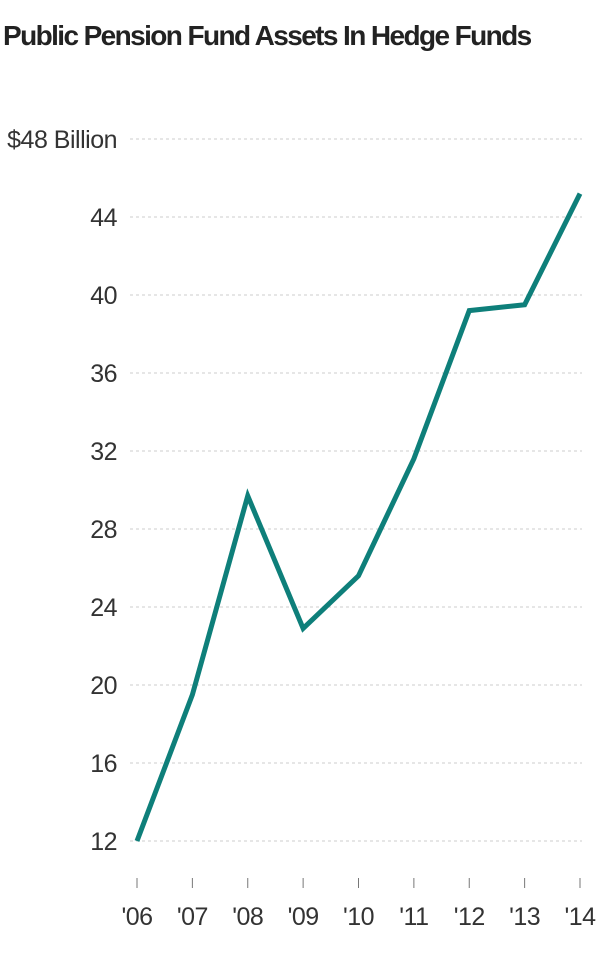 This screenshot has width=600, height=960. What do you see at coordinates (524, 917) in the screenshot?
I see `x-tick-label: '13` at bounding box center [524, 917].